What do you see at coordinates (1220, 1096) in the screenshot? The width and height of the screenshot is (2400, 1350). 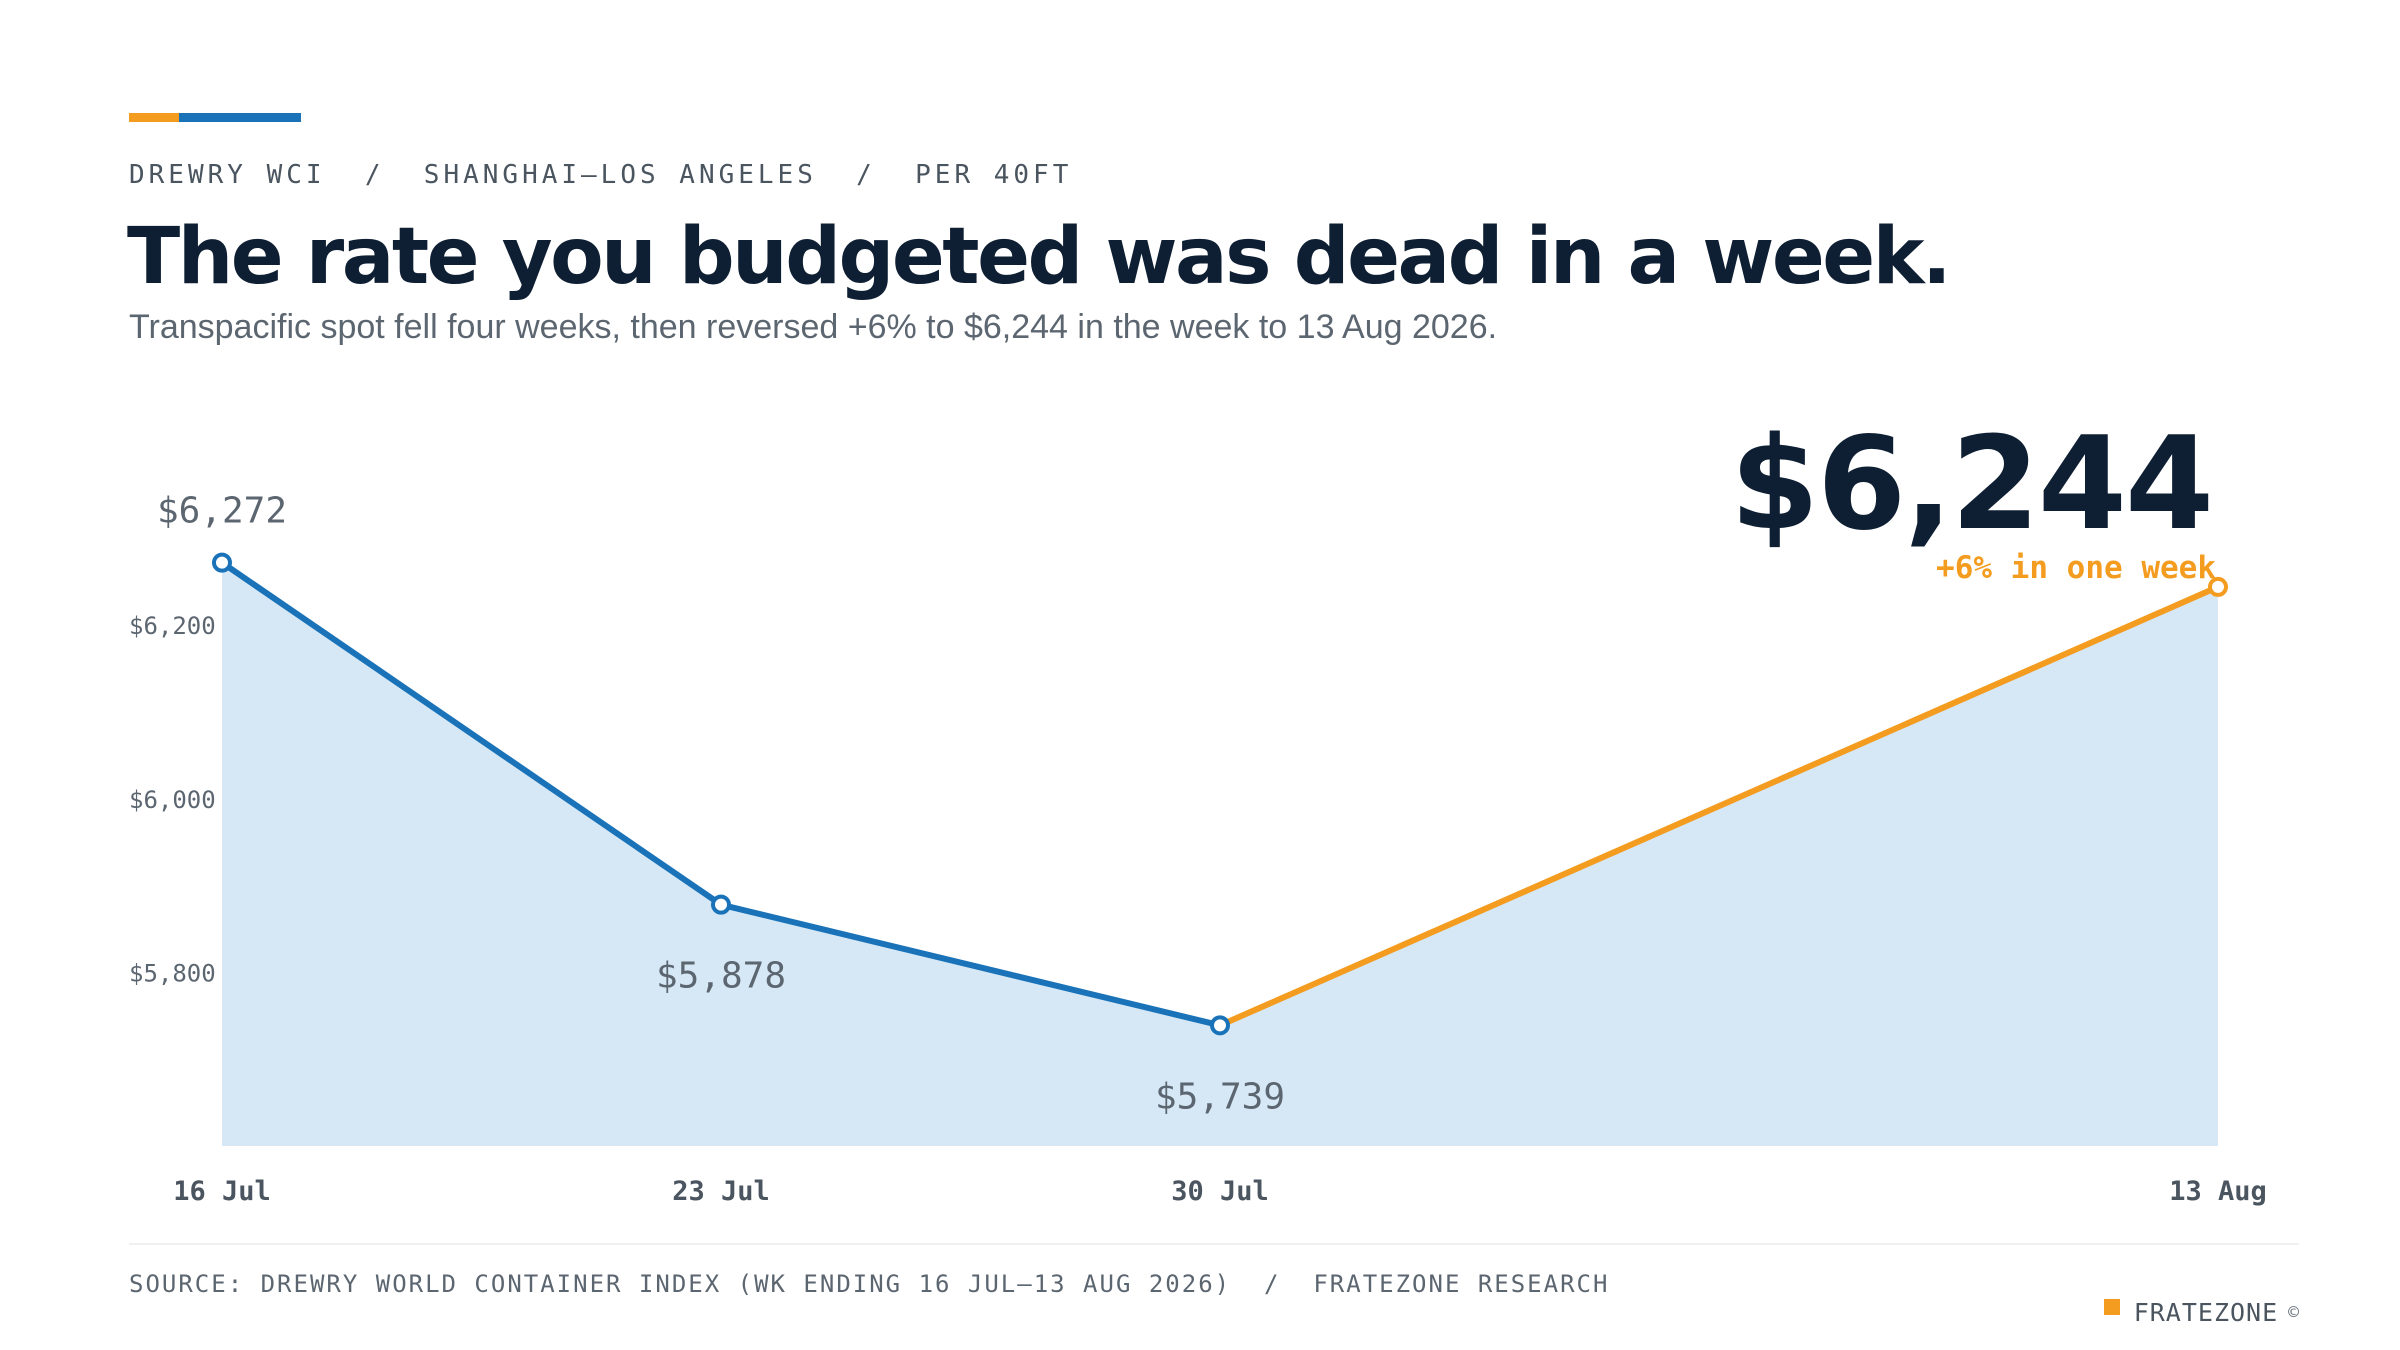 I see `data-label: $5,739` at bounding box center [1220, 1096].